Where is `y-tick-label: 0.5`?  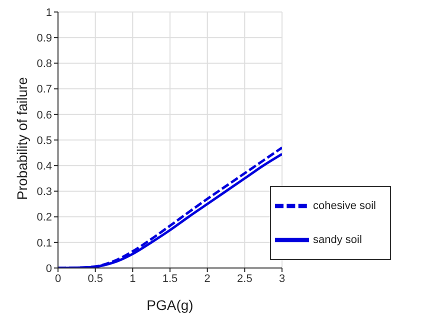
y-tick-label: 0.5 is located at coordinates (44, 140).